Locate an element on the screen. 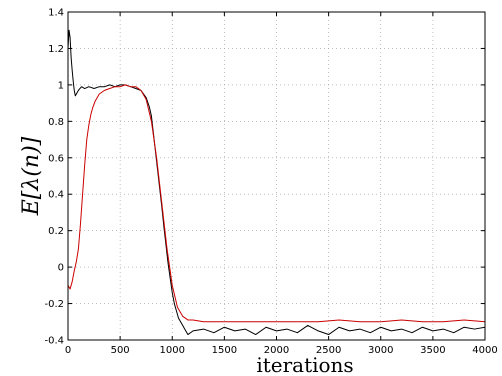  y-tick-label: 0.4 is located at coordinates (56, 195).